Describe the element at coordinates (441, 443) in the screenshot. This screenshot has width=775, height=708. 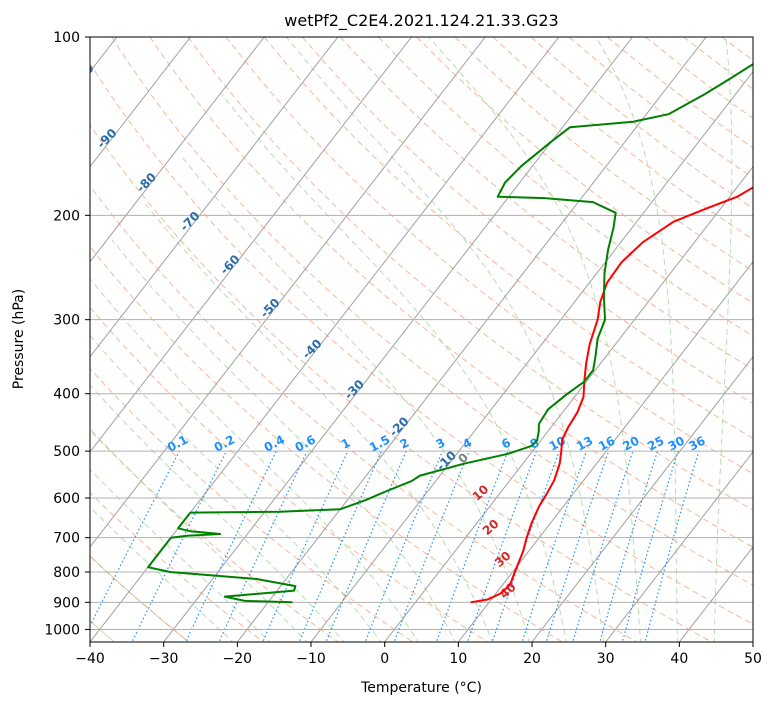
I see `mixing-ratio-label: 3` at that location.